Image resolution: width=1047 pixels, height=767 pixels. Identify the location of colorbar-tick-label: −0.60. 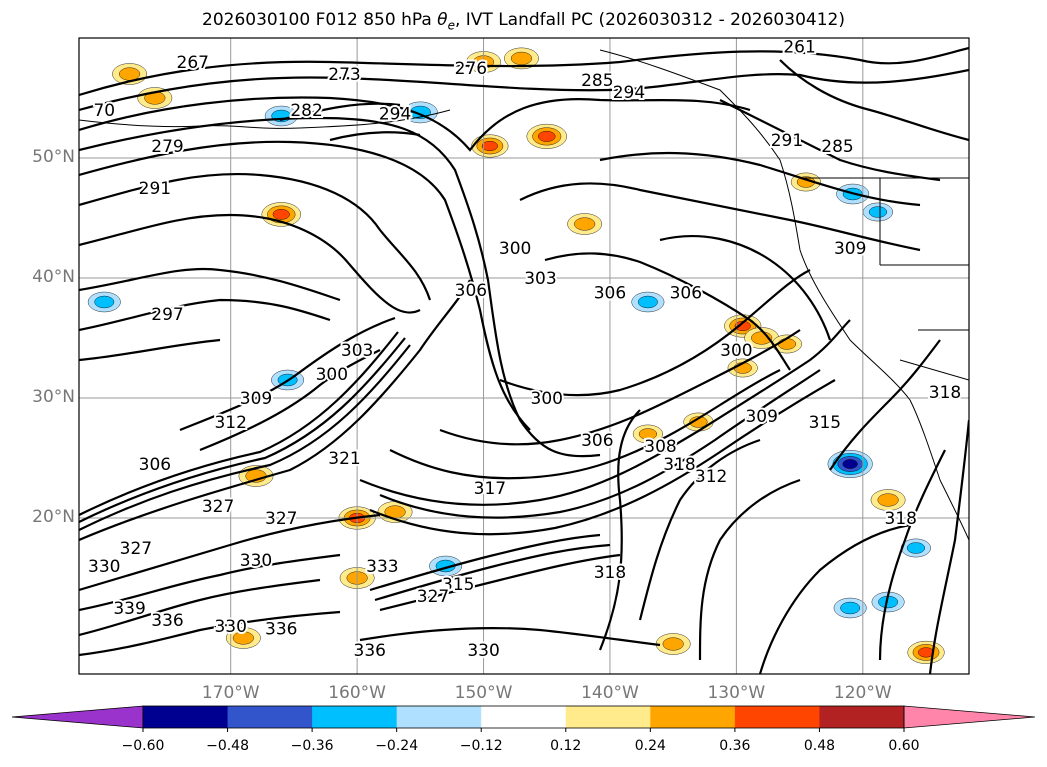
(143, 746).